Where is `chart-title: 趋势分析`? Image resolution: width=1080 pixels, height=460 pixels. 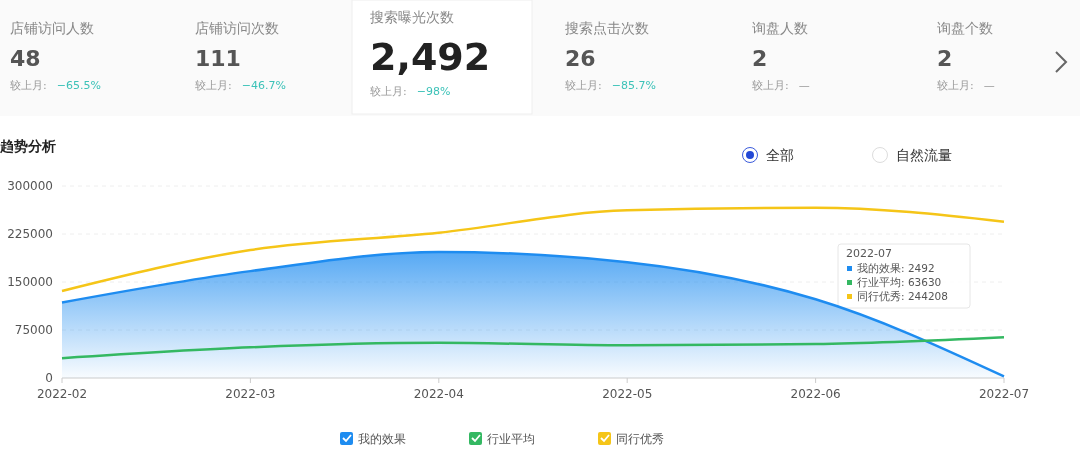
chart-title: 趋势分析 is located at coordinates (28, 146).